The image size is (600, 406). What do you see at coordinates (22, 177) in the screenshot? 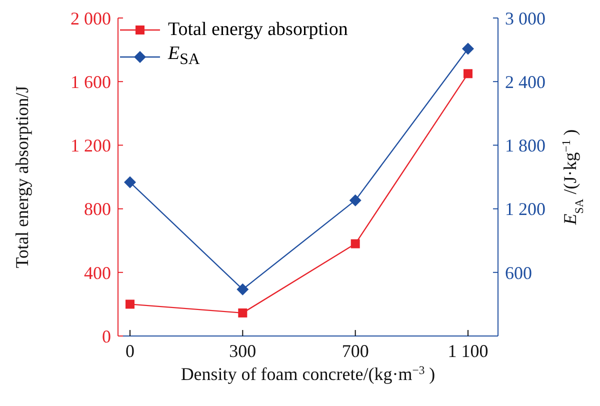
I see `y-axis-title: Total energy absorption/J` at bounding box center [22, 177].